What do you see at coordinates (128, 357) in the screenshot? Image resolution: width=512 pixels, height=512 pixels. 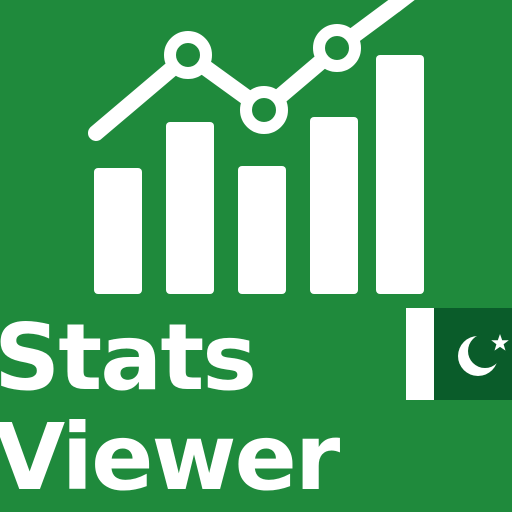 I see `app-title-line-1: Stats` at bounding box center [128, 357].